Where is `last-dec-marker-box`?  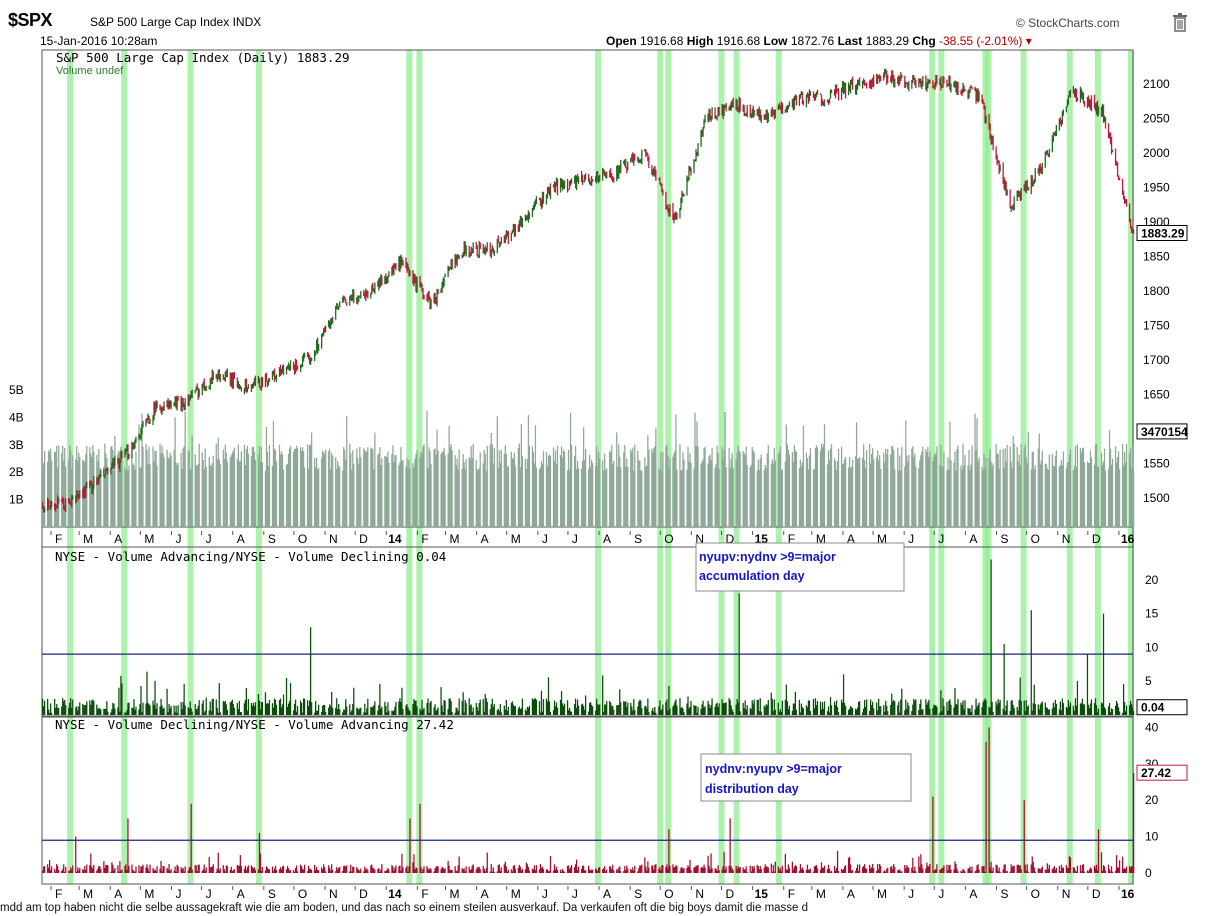 last-dec-marker-box is located at coordinates (1162, 772).